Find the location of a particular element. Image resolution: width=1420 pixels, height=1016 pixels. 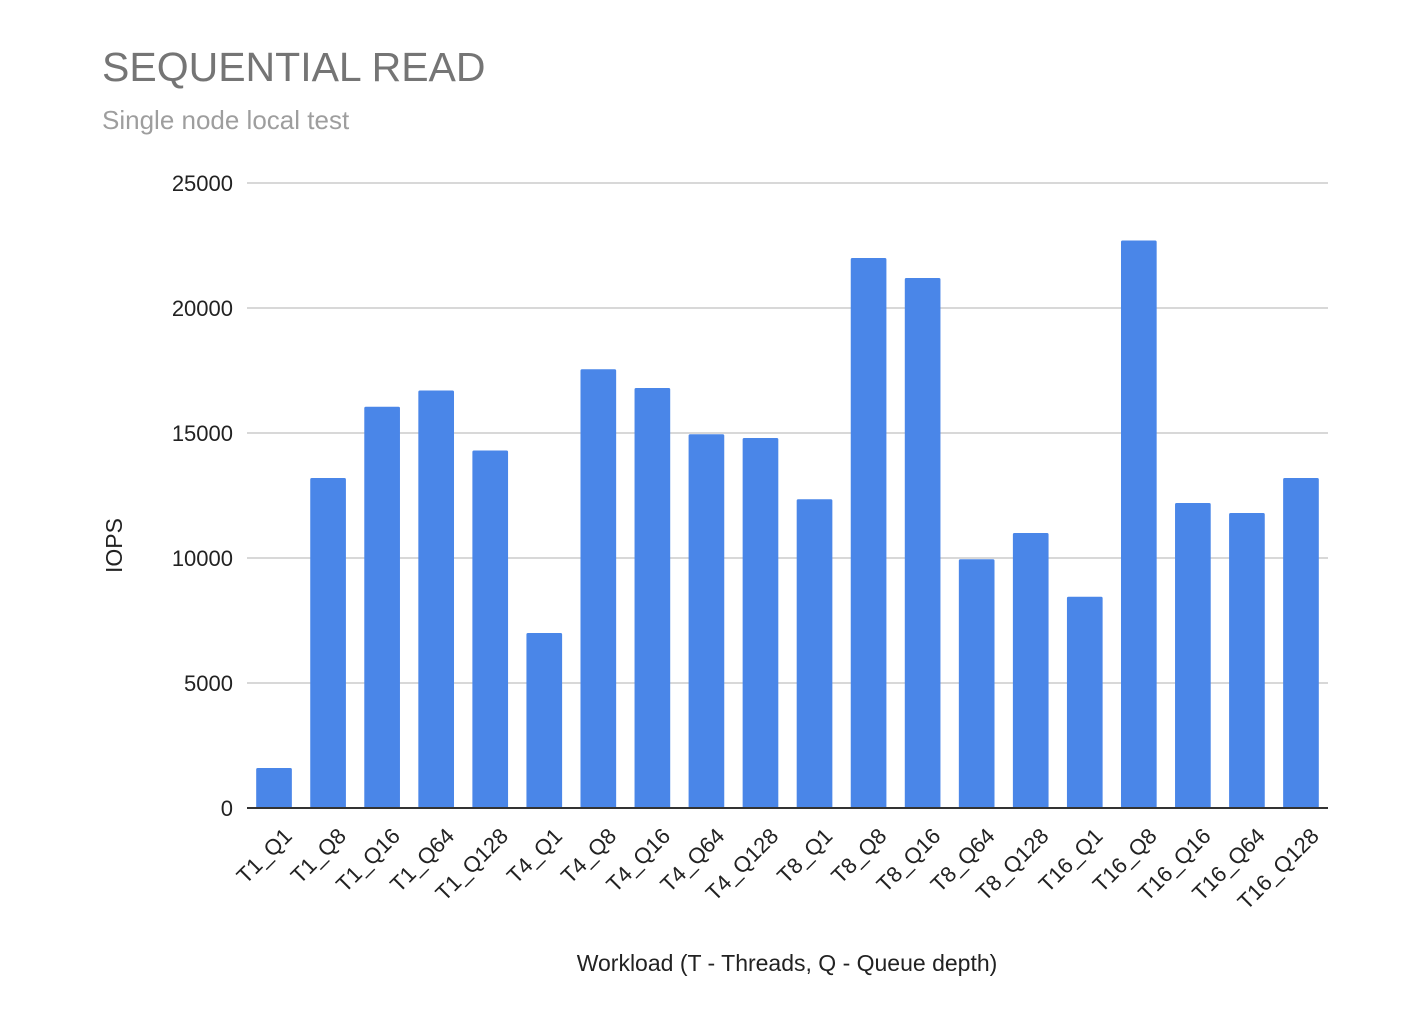

x-tick-label: T1_Q1 is located at coordinates (264, 855).